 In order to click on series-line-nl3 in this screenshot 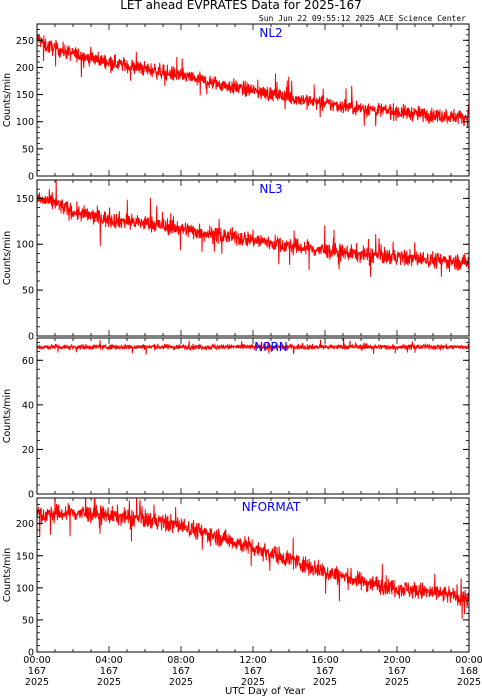, I will do `click(253, 228)`.